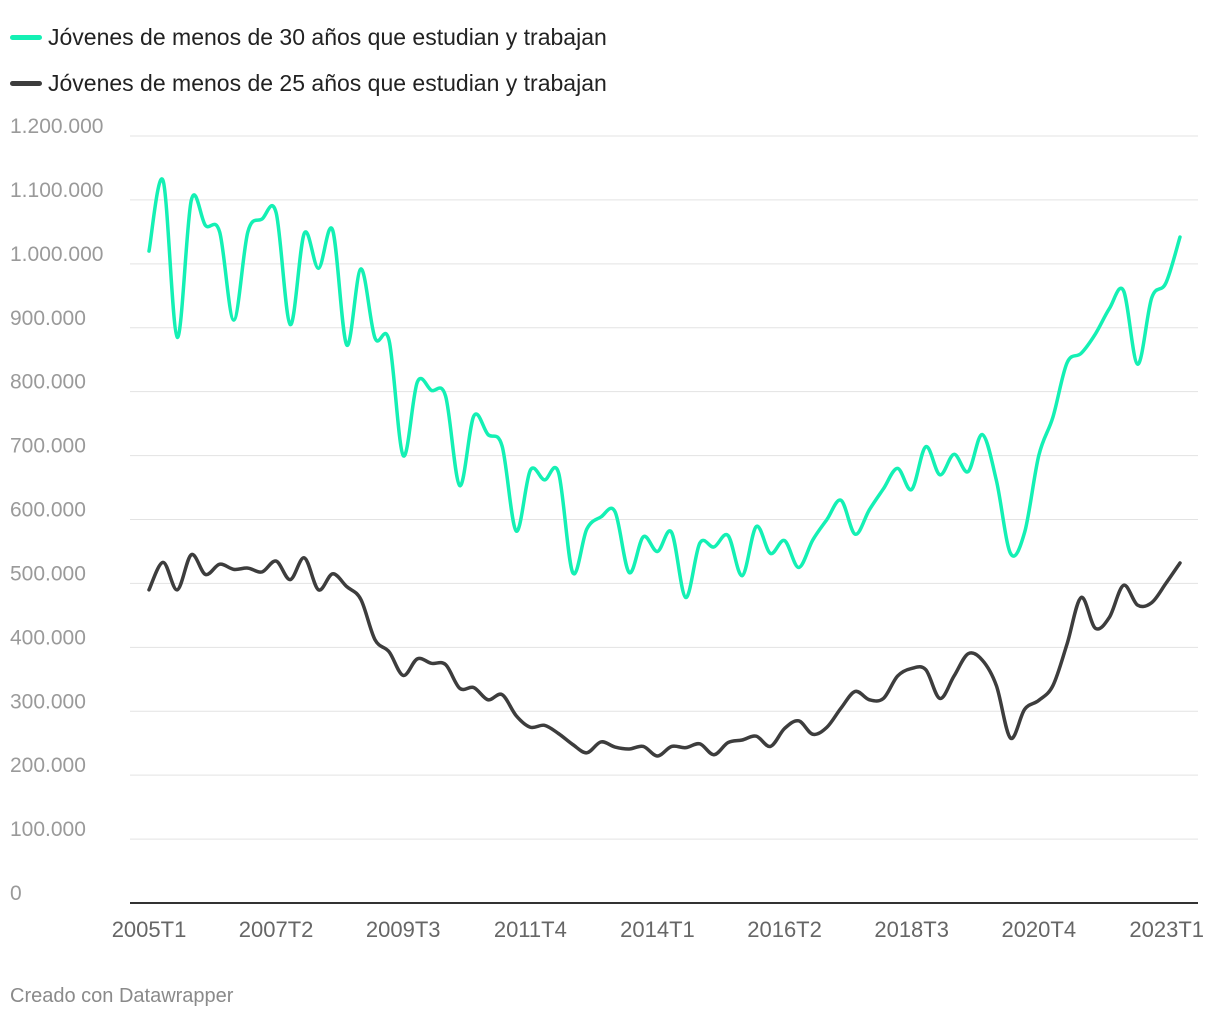 Image resolution: width=1220 pixels, height=1020 pixels. Describe the element at coordinates (149, 929) in the screenshot. I see `x-tick-label: 2005T1` at that location.